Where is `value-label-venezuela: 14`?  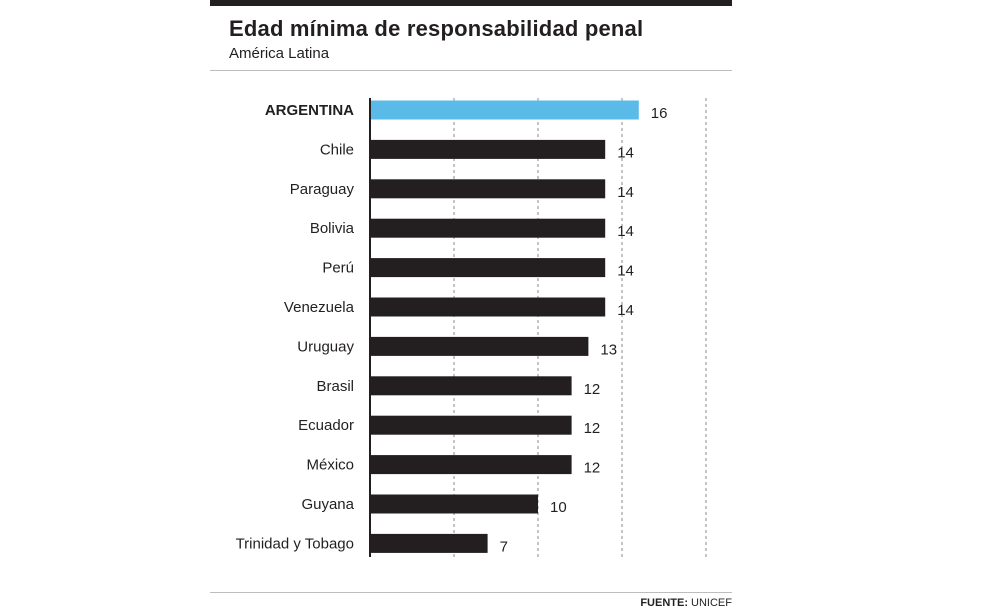
value-label-venezuela: 14 is located at coordinates (625, 310).